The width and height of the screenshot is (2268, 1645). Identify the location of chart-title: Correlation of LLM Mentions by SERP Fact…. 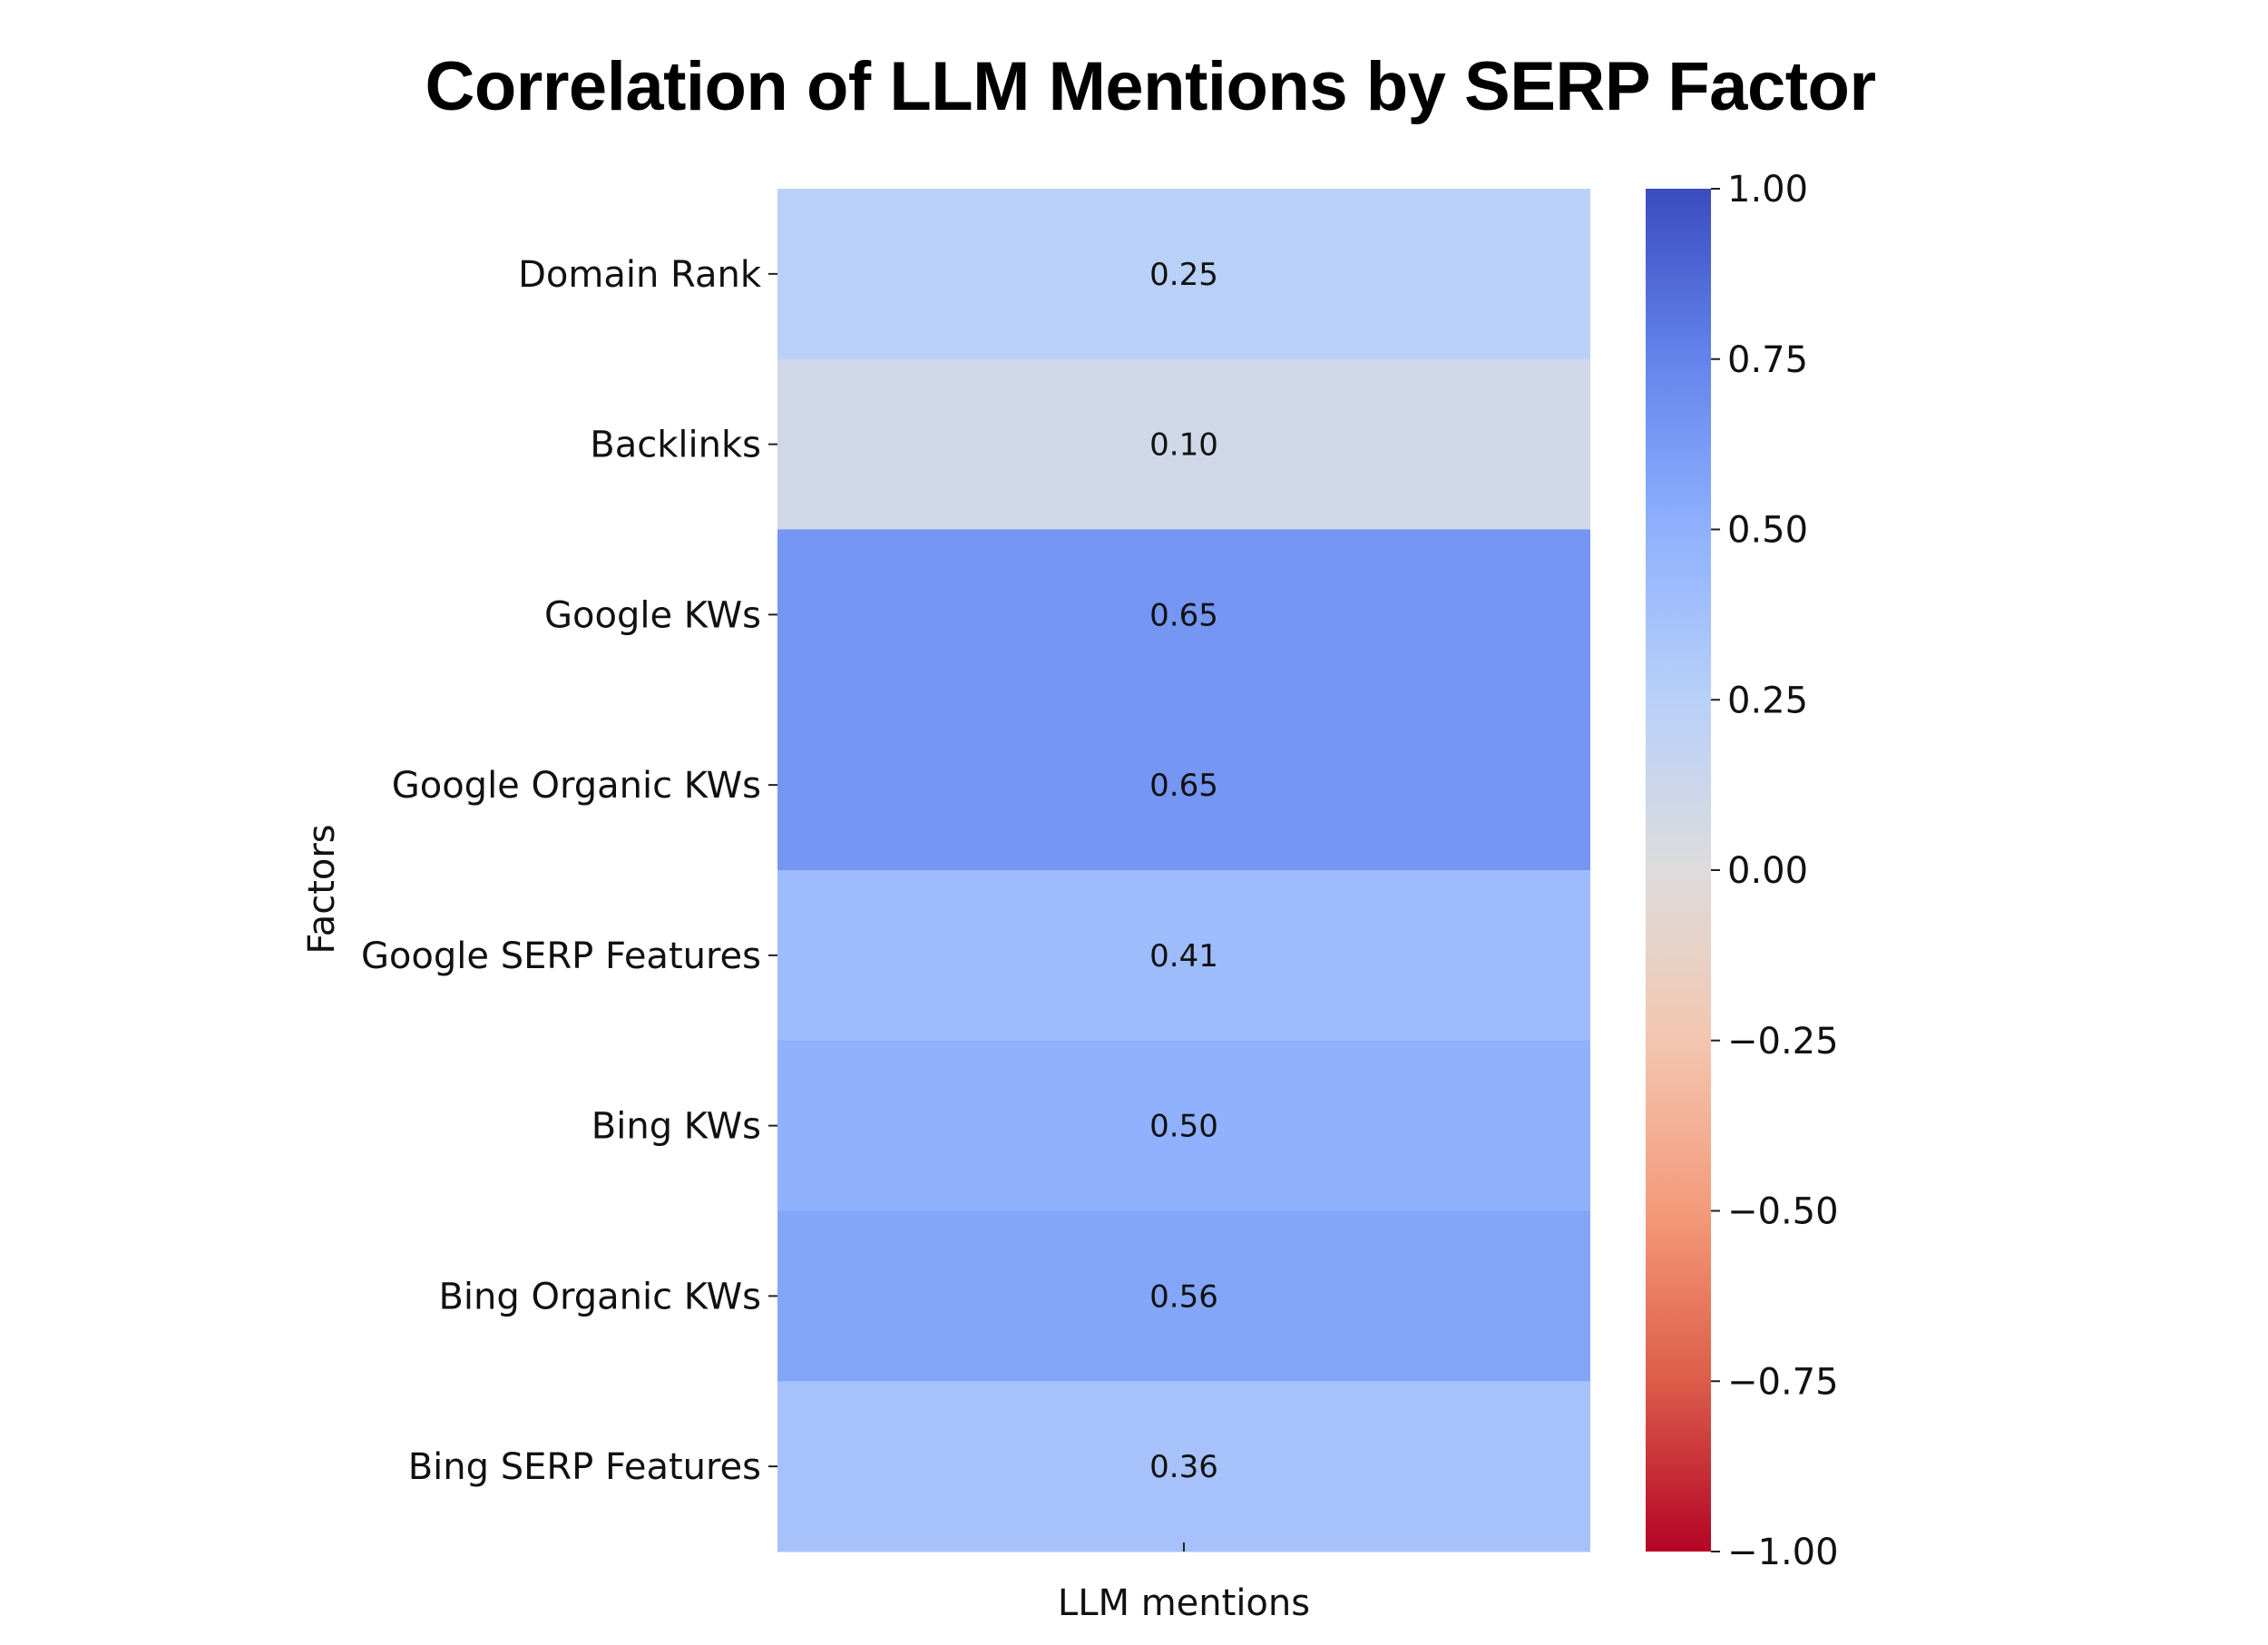
(1151, 86).